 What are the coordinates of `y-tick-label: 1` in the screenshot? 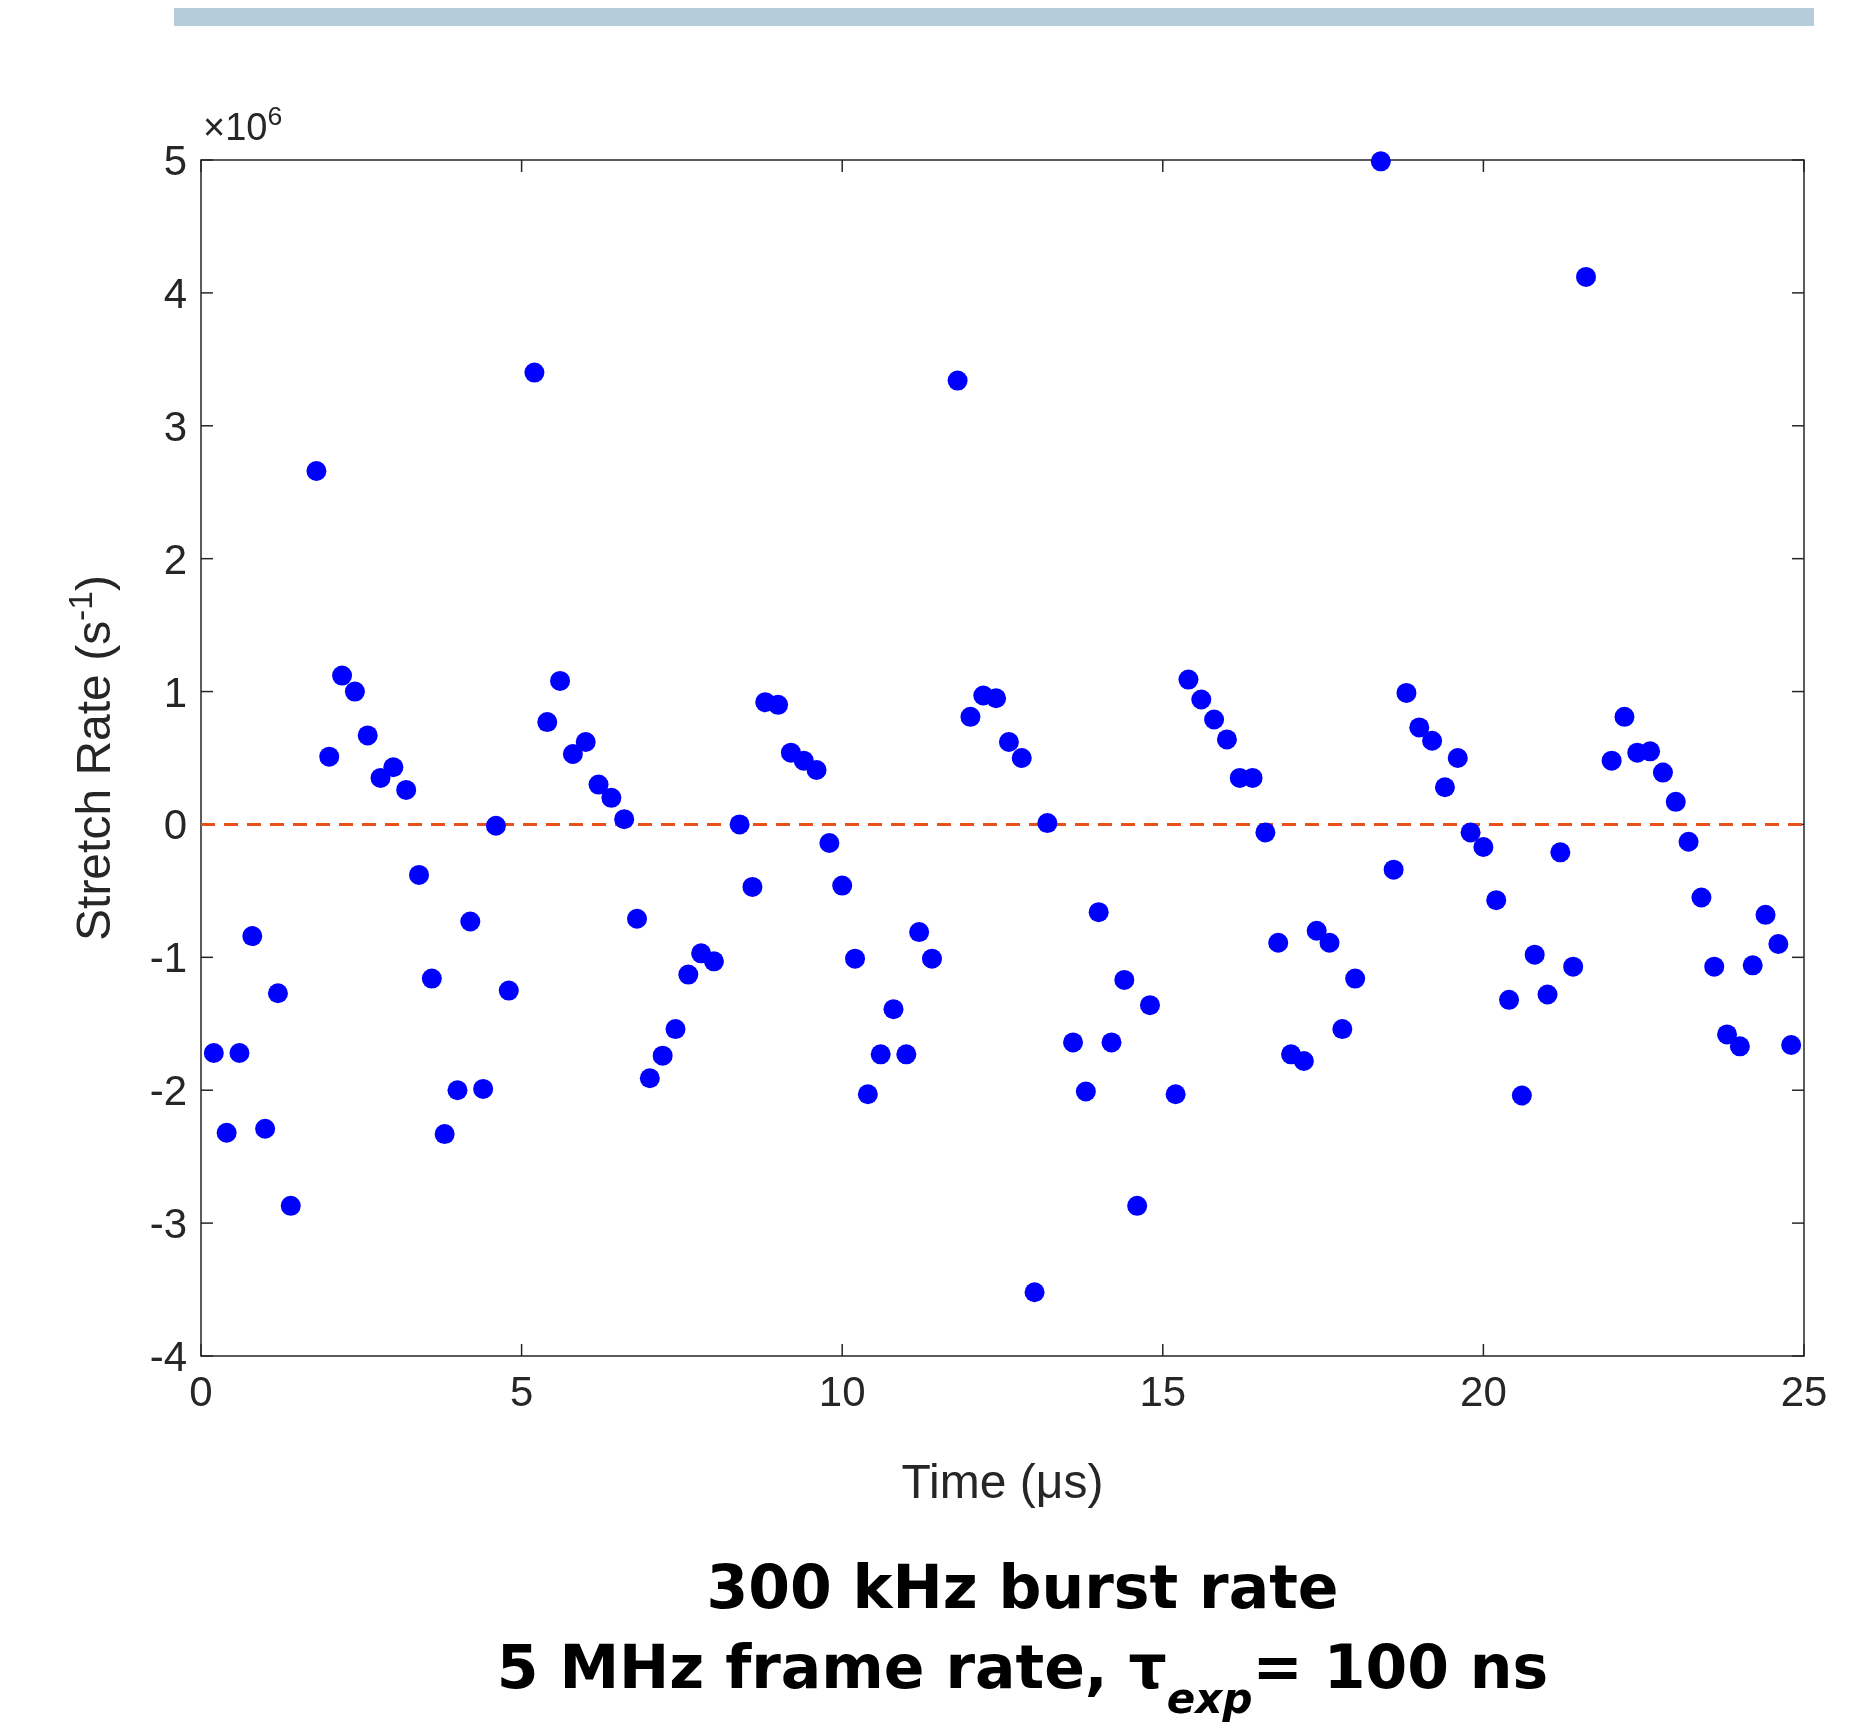 It's located at (175, 692).